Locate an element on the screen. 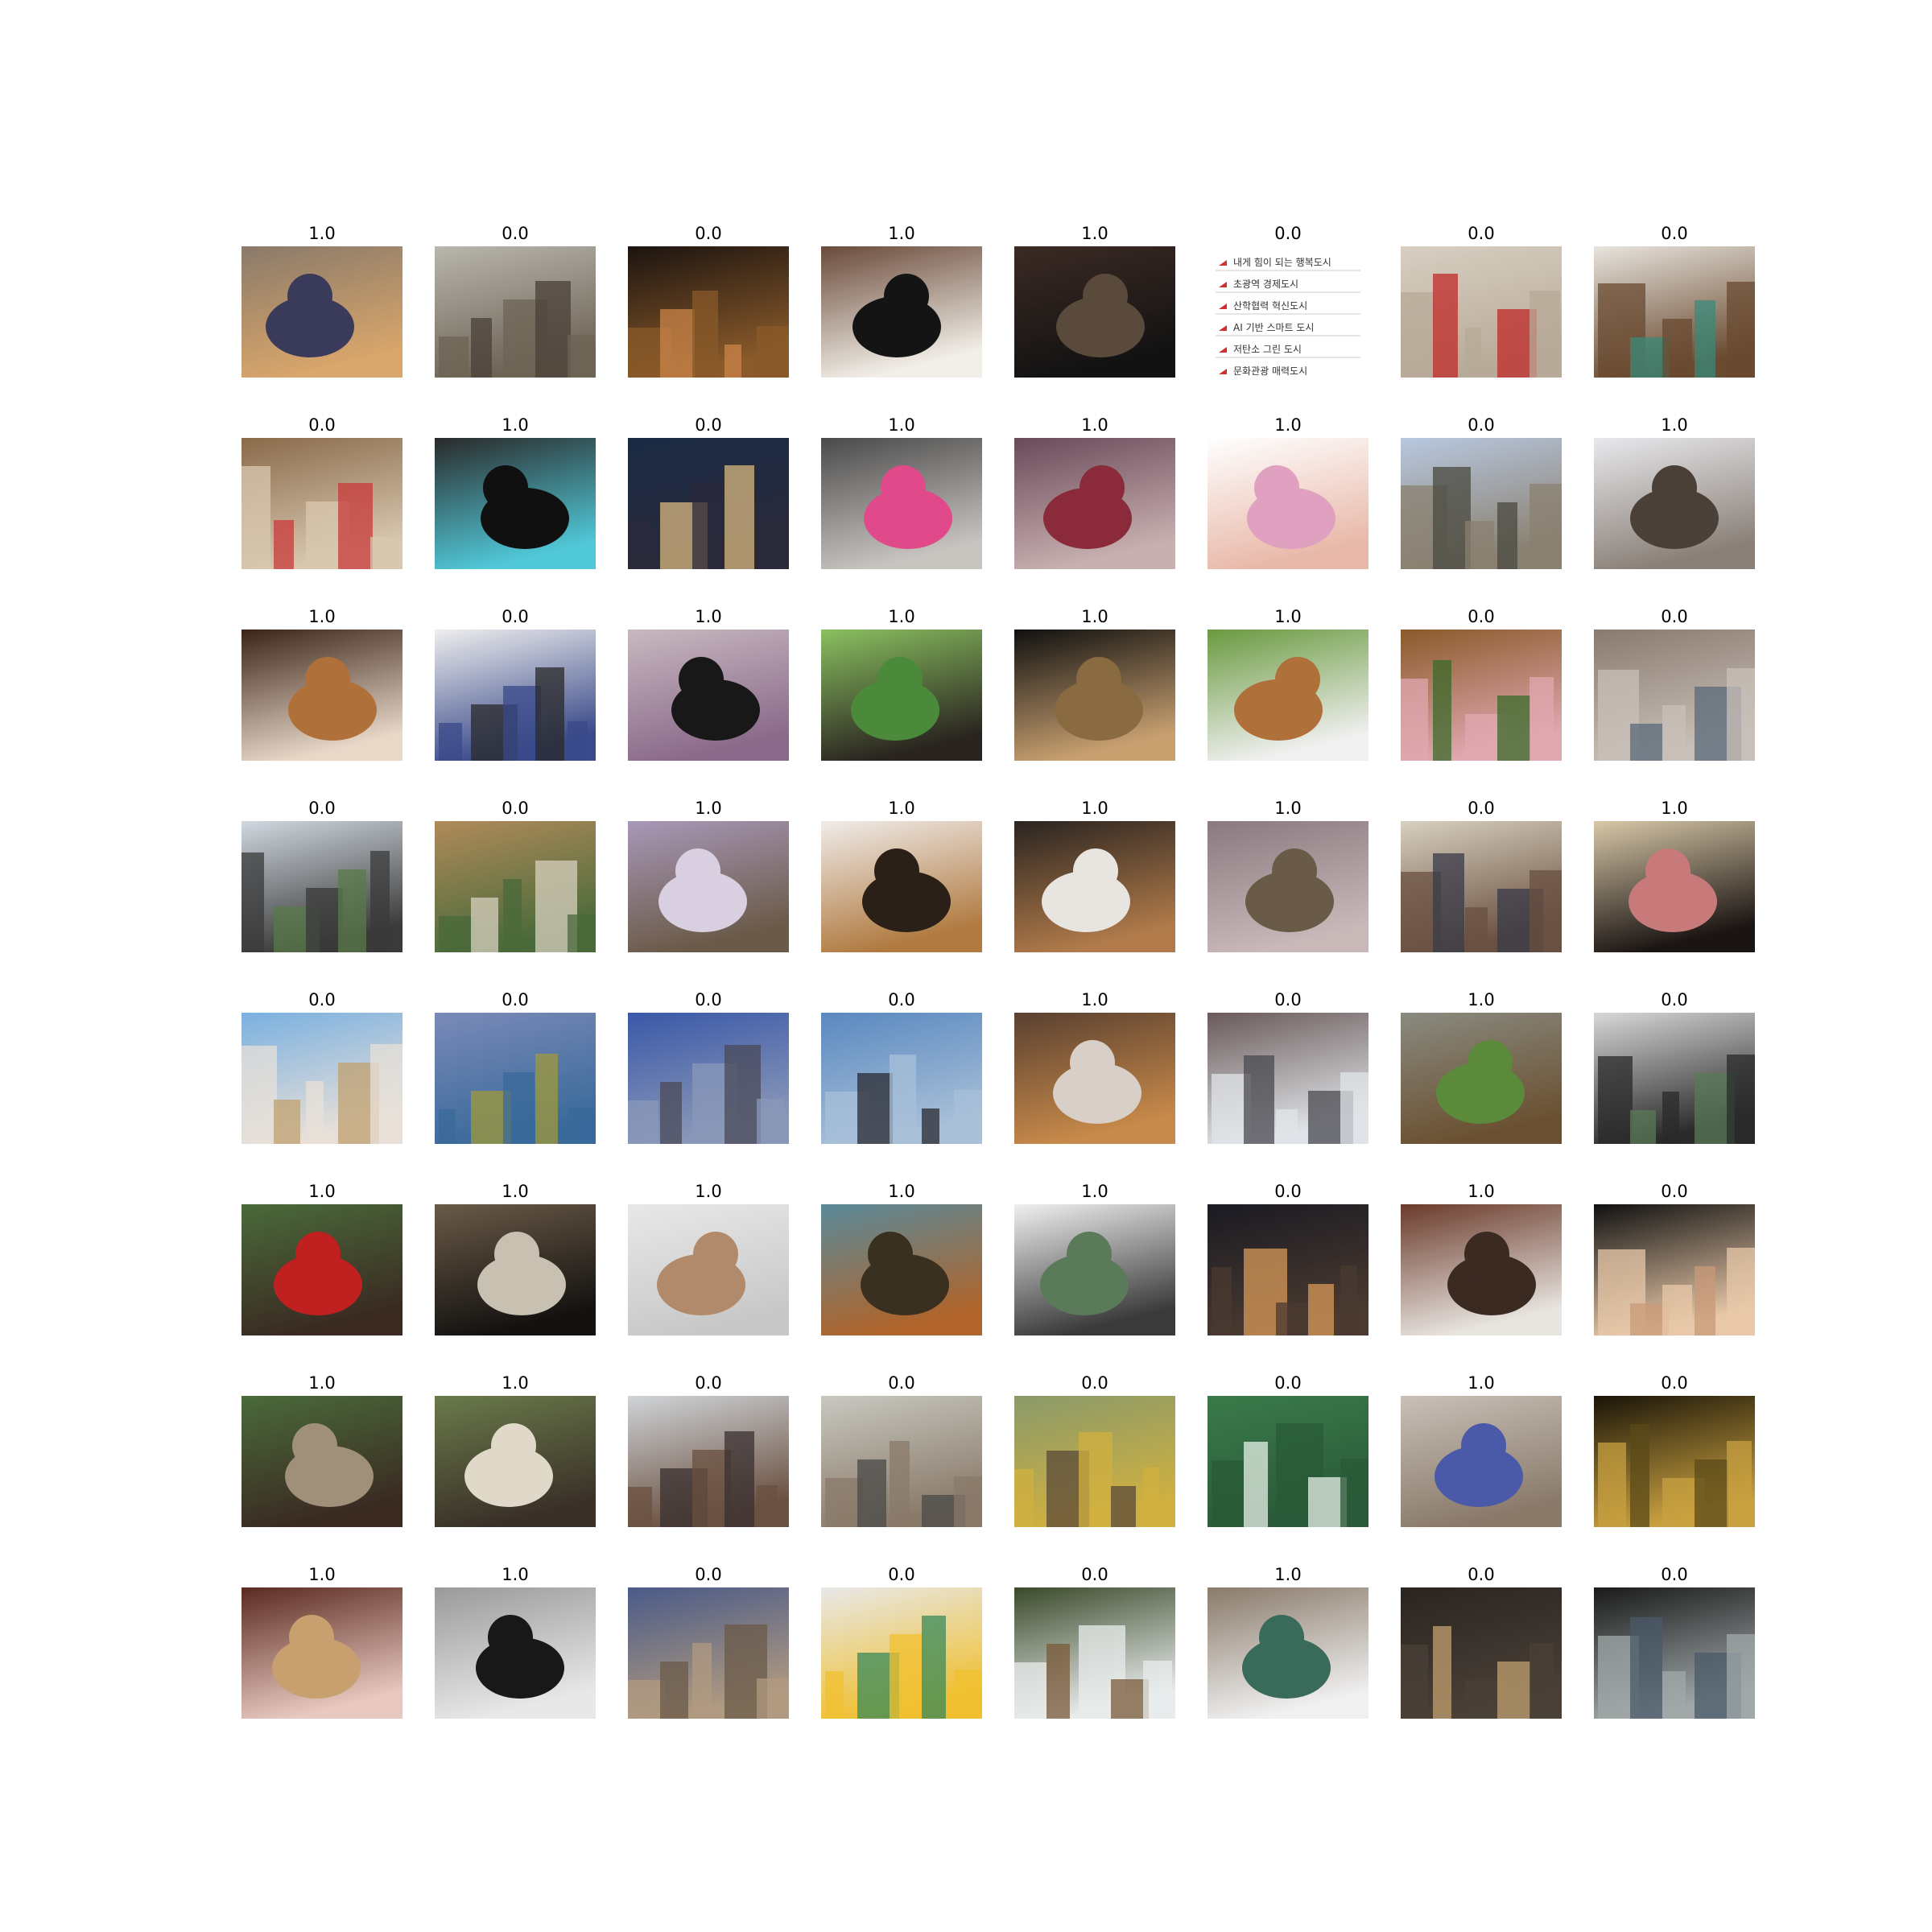 The width and height of the screenshot is (1932, 1932). thumbnail-alley is located at coordinates (708, 1461).